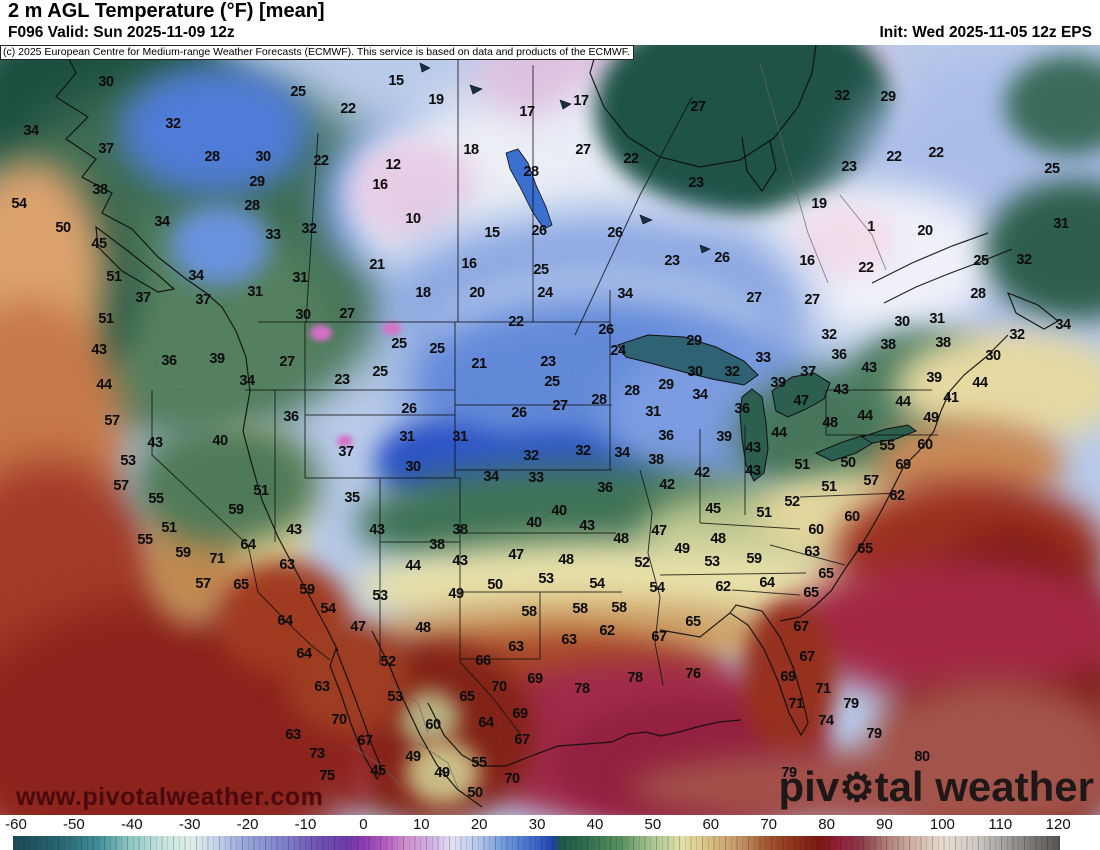 The image size is (1100, 850). I want to click on temperature-value-label: 45, so click(713, 509).